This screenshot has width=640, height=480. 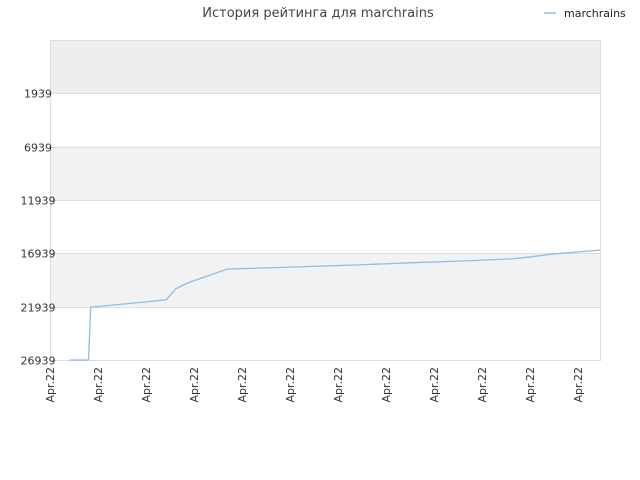 I want to click on legend: marchrains, so click(x=585, y=13).